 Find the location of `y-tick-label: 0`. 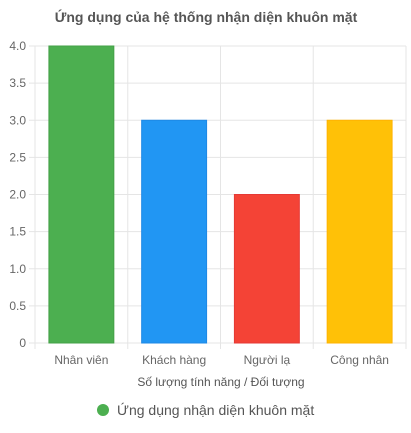

y-tick-label: 0 is located at coordinates (22, 343).